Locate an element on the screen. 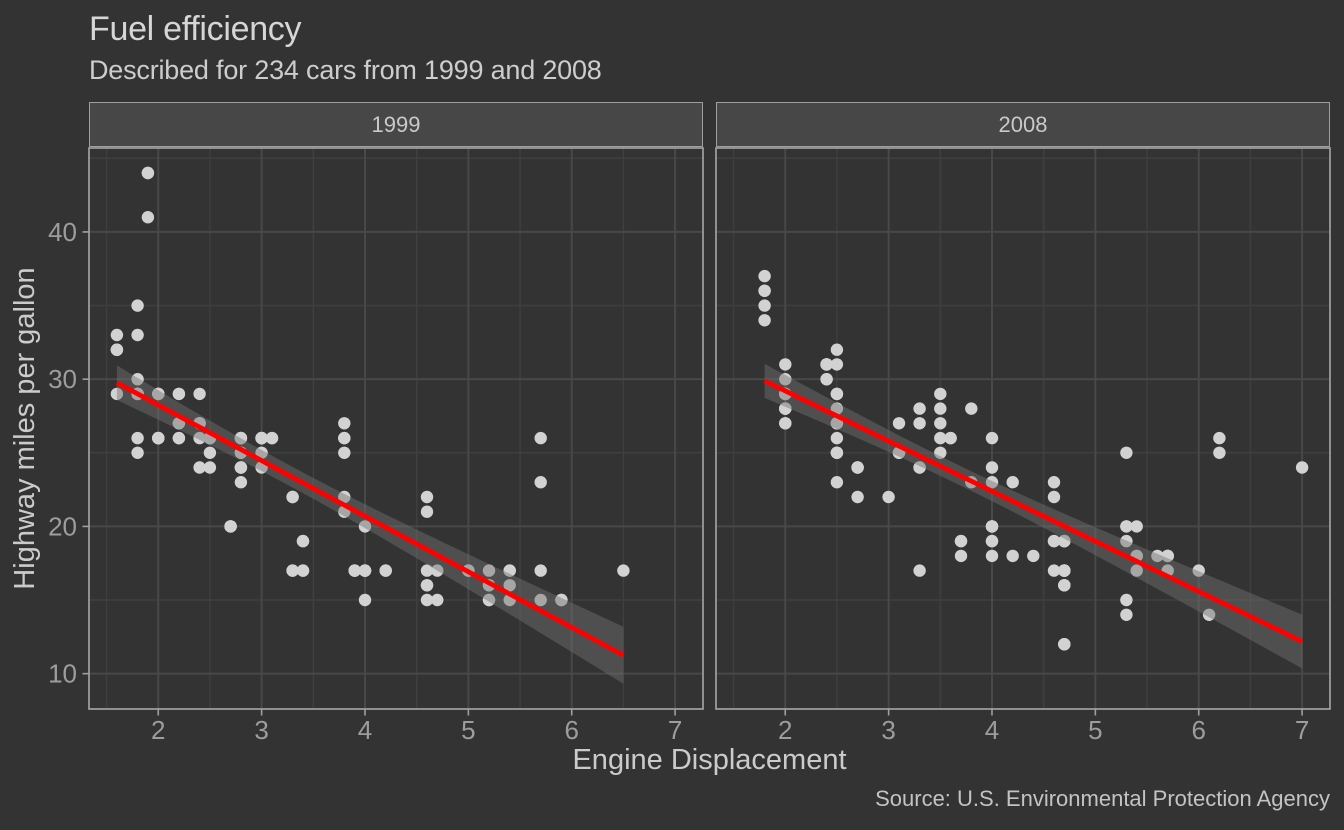 The width and height of the screenshot is (1344, 830). x-tick-label: 3 is located at coordinates (888, 730).